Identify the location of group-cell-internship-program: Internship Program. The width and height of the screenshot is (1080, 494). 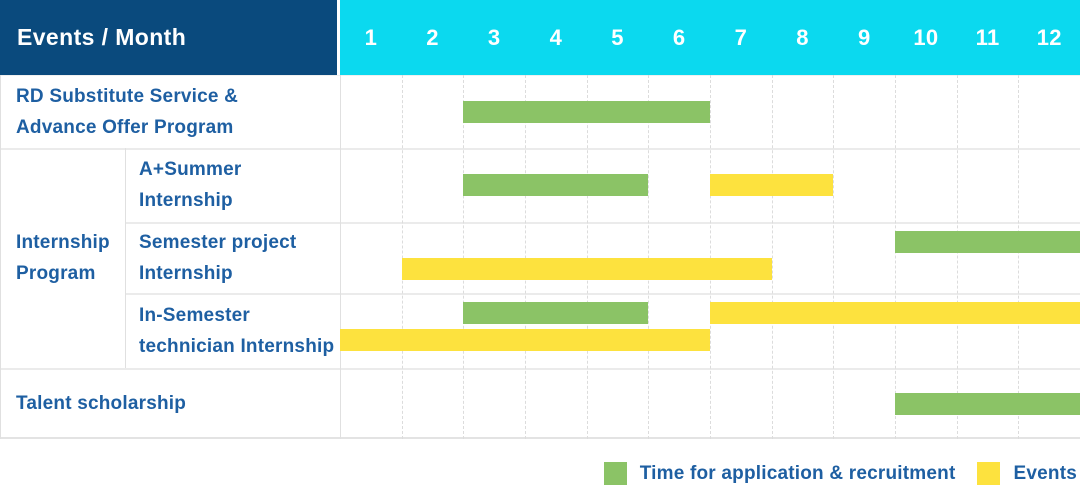
(63, 258).